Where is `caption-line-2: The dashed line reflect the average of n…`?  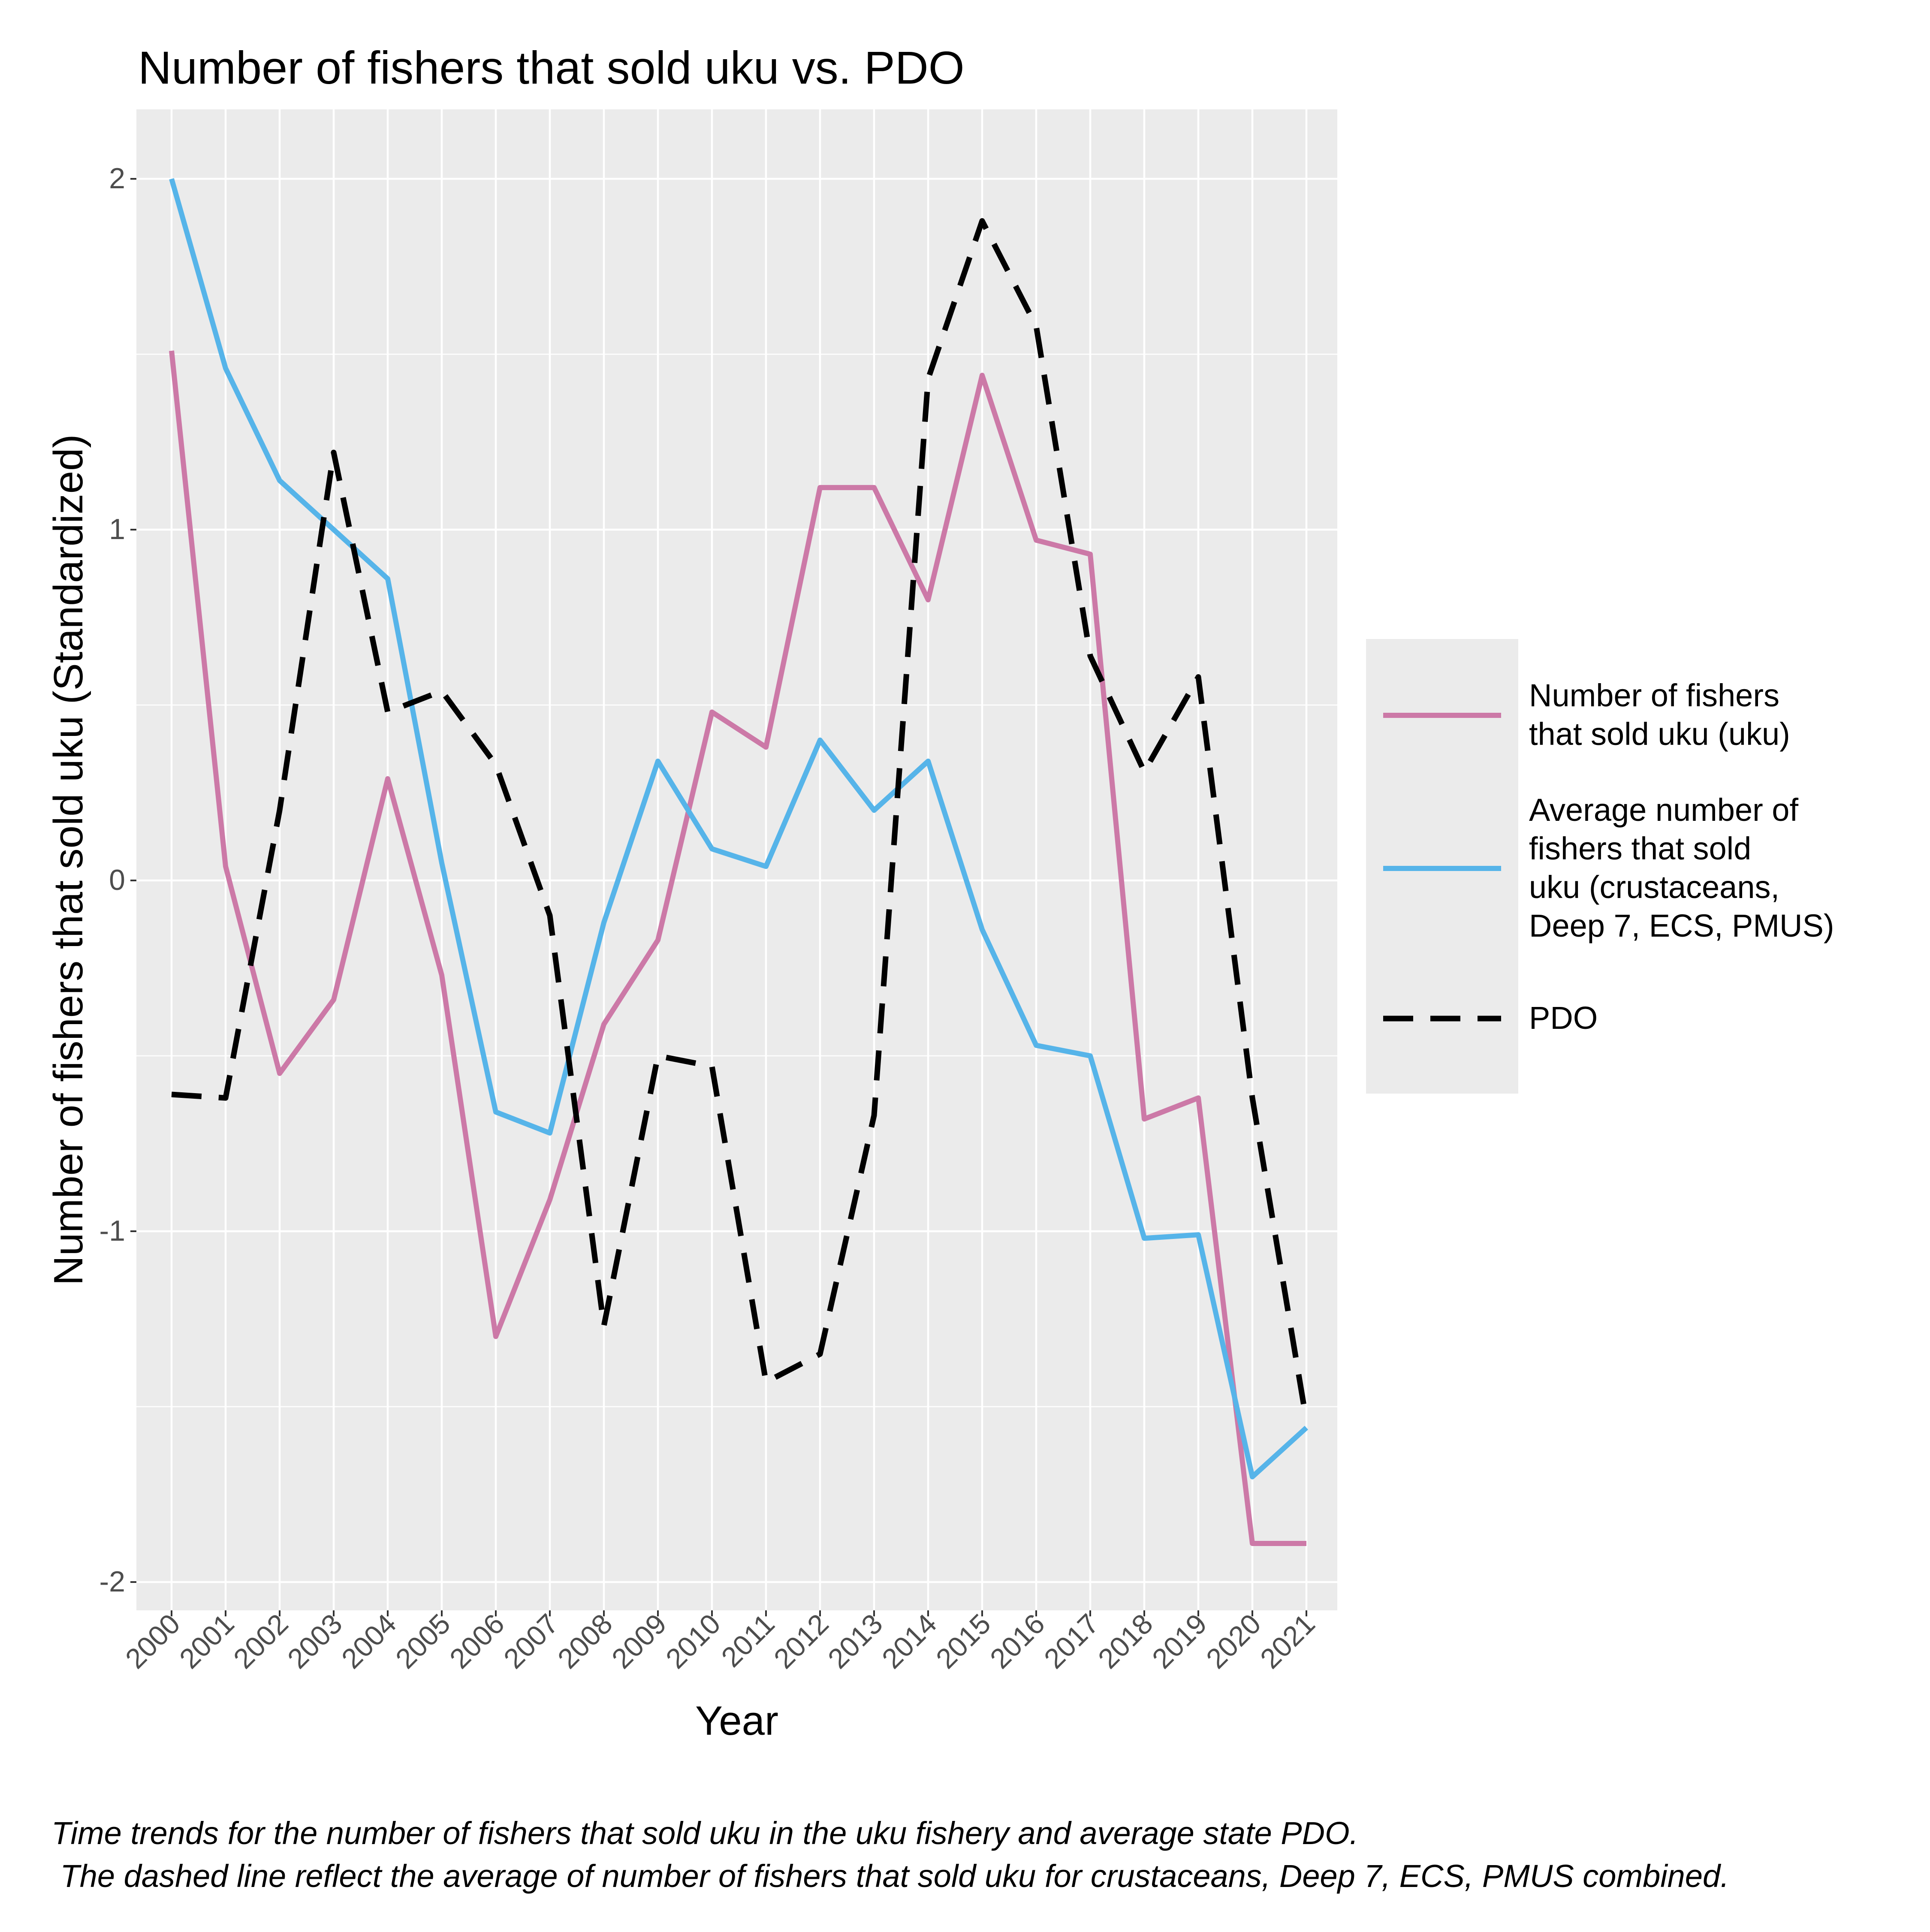 caption-line-2: The dashed line reflect the average of n… is located at coordinates (890, 1876).